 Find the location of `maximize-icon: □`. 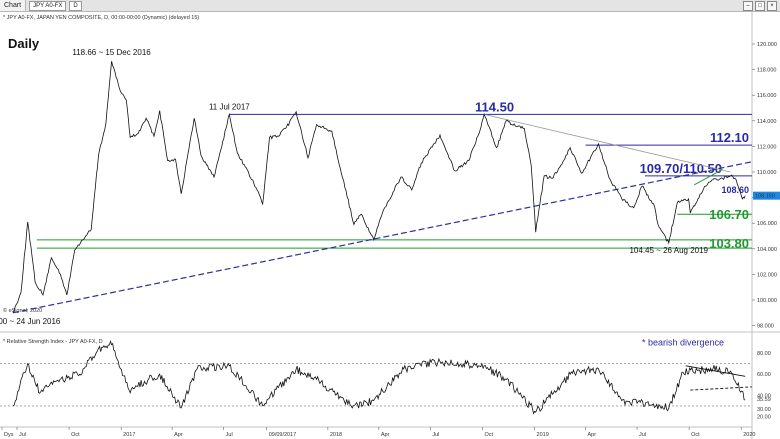

maximize-icon: □ is located at coordinates (760, 5).